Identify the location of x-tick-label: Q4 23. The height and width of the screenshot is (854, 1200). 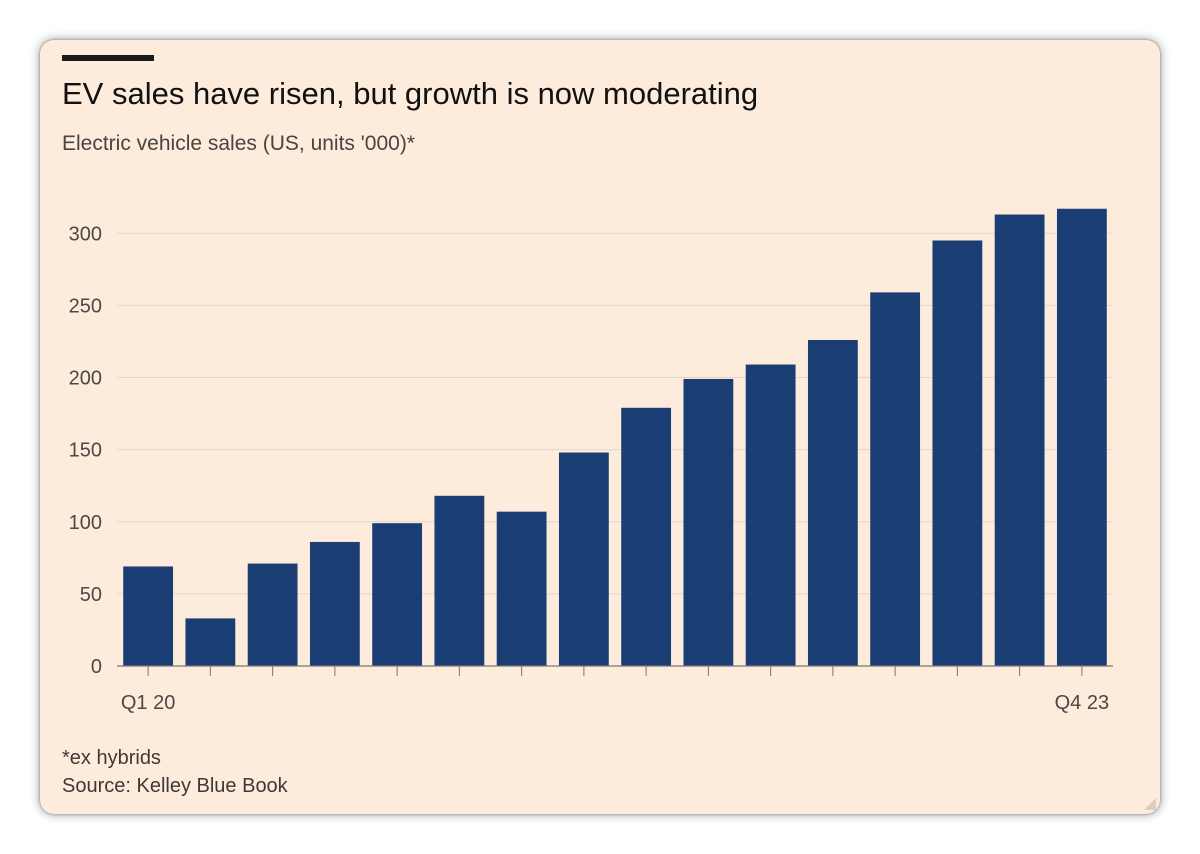
(1082, 703).